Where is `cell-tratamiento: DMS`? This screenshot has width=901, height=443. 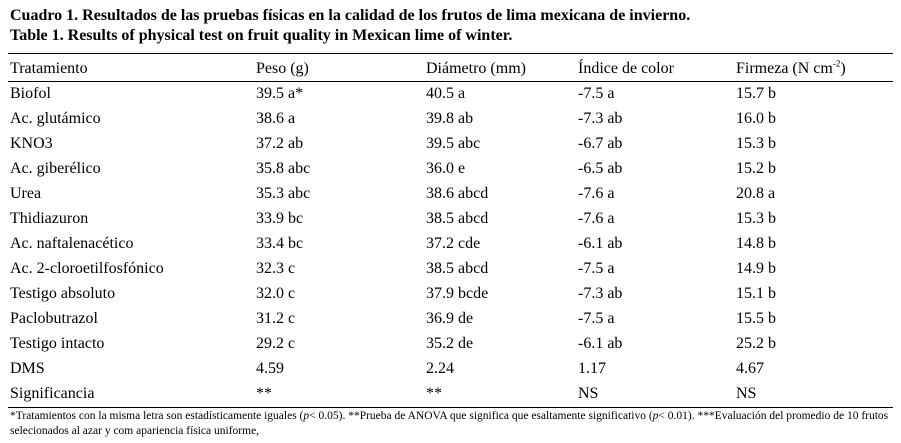 cell-tratamiento: DMS is located at coordinates (27, 368).